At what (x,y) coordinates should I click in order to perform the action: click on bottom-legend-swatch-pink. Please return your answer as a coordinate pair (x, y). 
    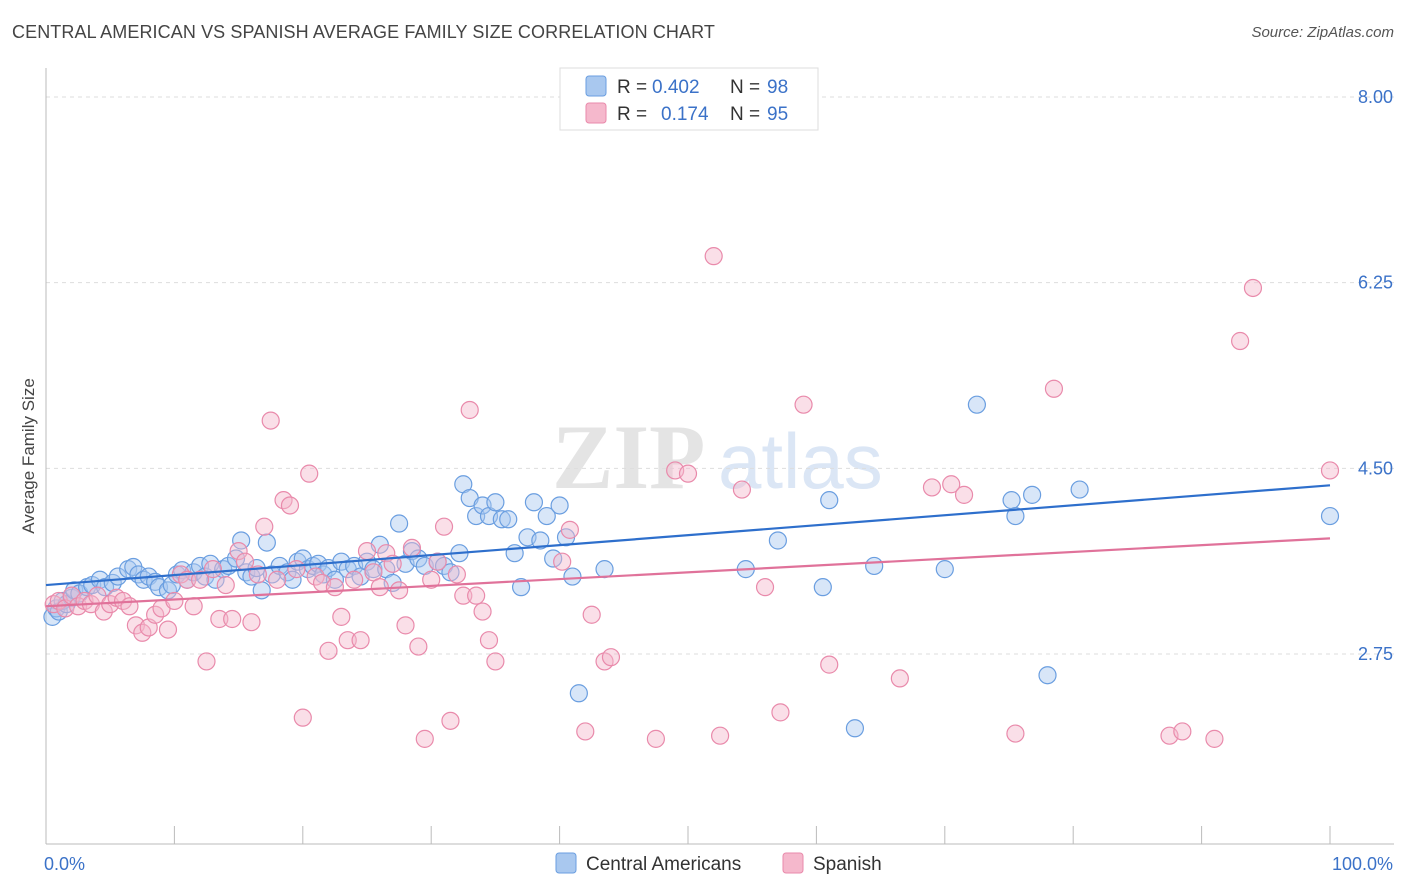
    Looking at the image, I should click on (793, 863).